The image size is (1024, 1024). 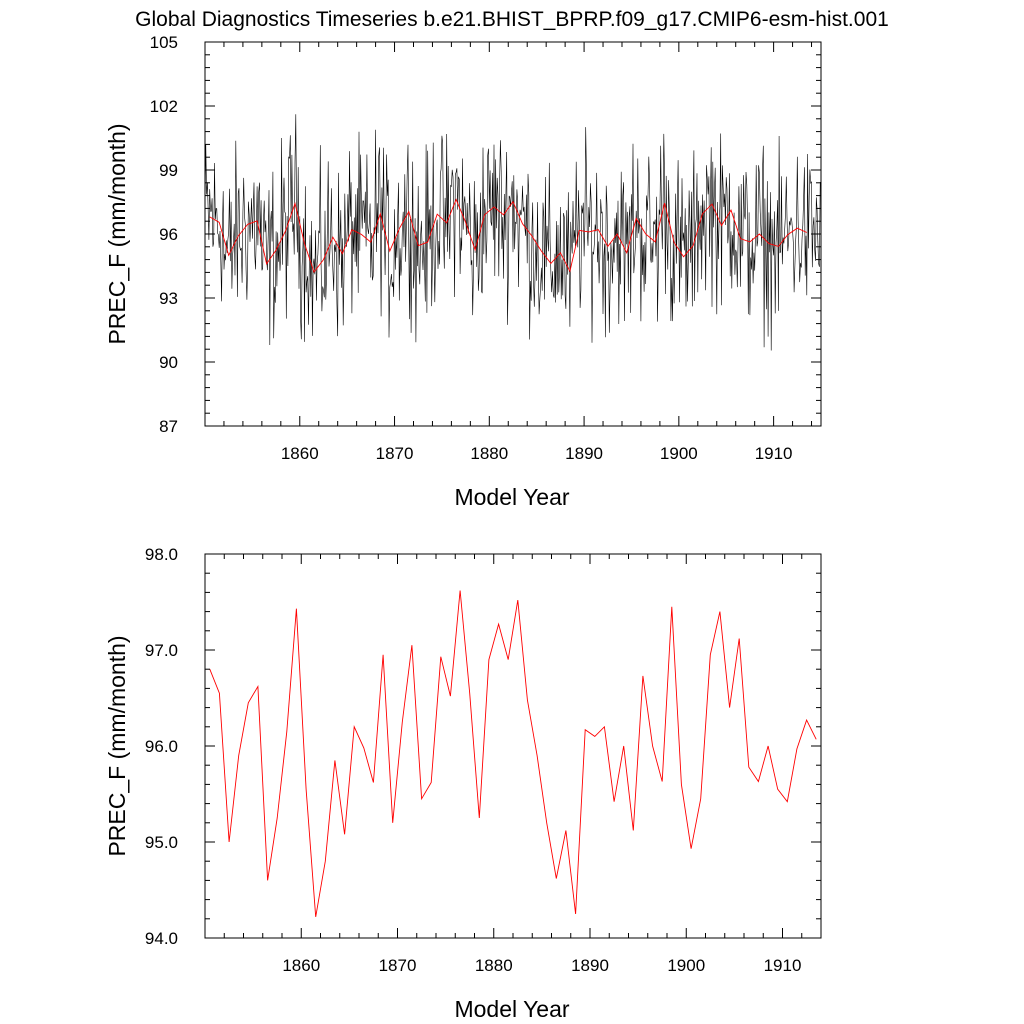 I want to click on bottom-x-axis-label: Model Year, so click(x=511, y=1009).